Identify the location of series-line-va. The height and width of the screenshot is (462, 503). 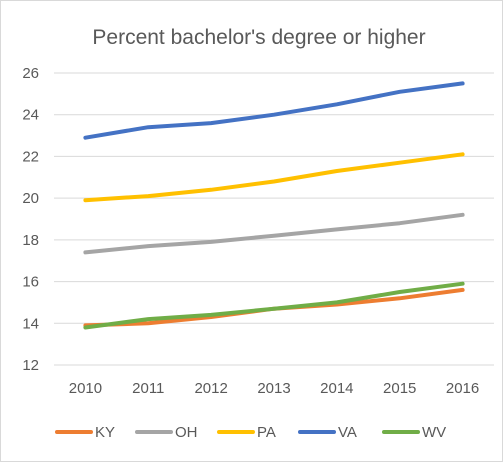
(274, 110).